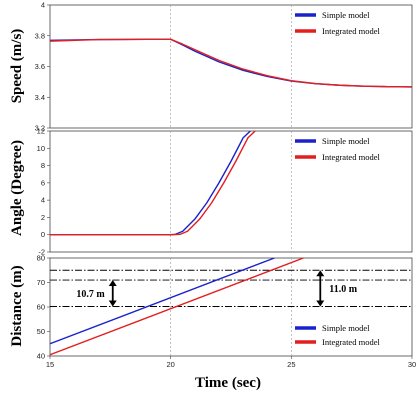 The width and height of the screenshot is (420, 402). I want to click on speed-series-group, so click(231, 63).